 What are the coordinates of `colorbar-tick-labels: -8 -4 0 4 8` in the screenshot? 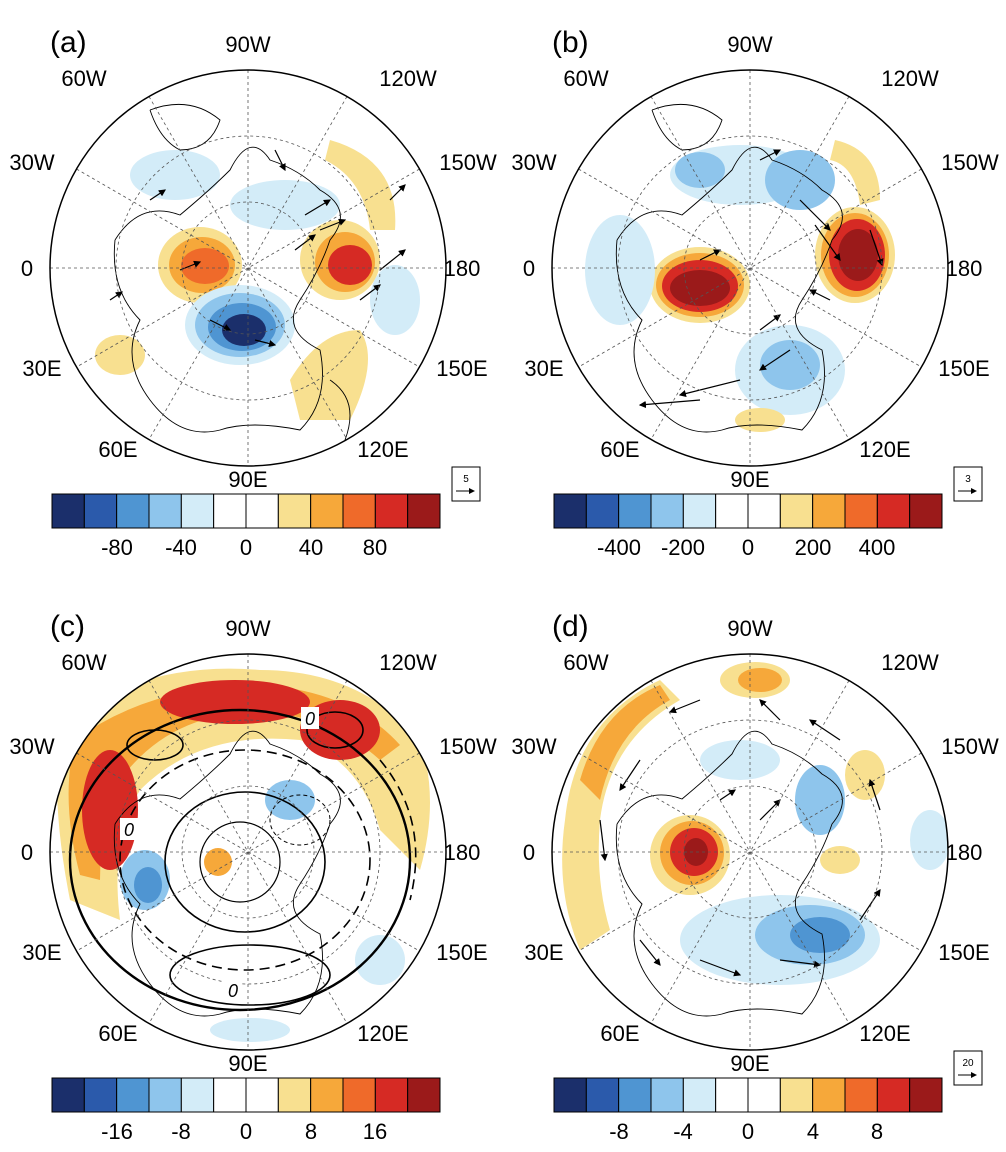 It's located at (746, 1131).